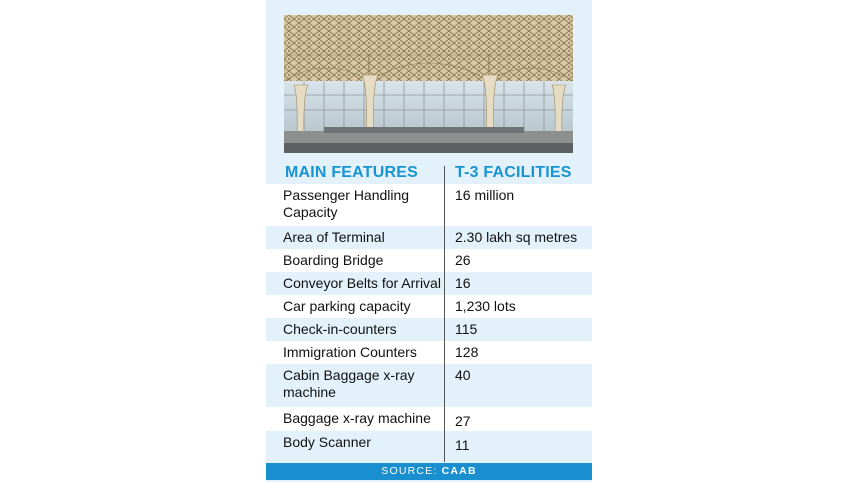  What do you see at coordinates (327, 442) in the screenshot?
I see `feature-label: Body Scanner` at bounding box center [327, 442].